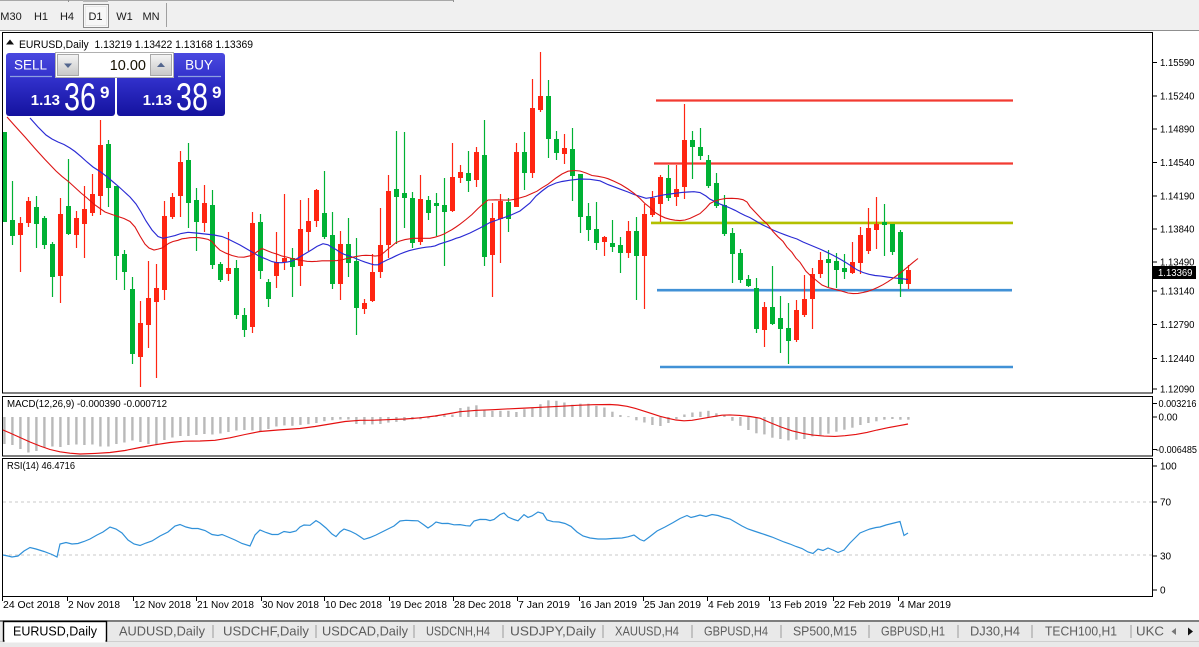  What do you see at coordinates (1176, 450) in the screenshot?
I see `svg-text: -0.006485` at bounding box center [1176, 450].